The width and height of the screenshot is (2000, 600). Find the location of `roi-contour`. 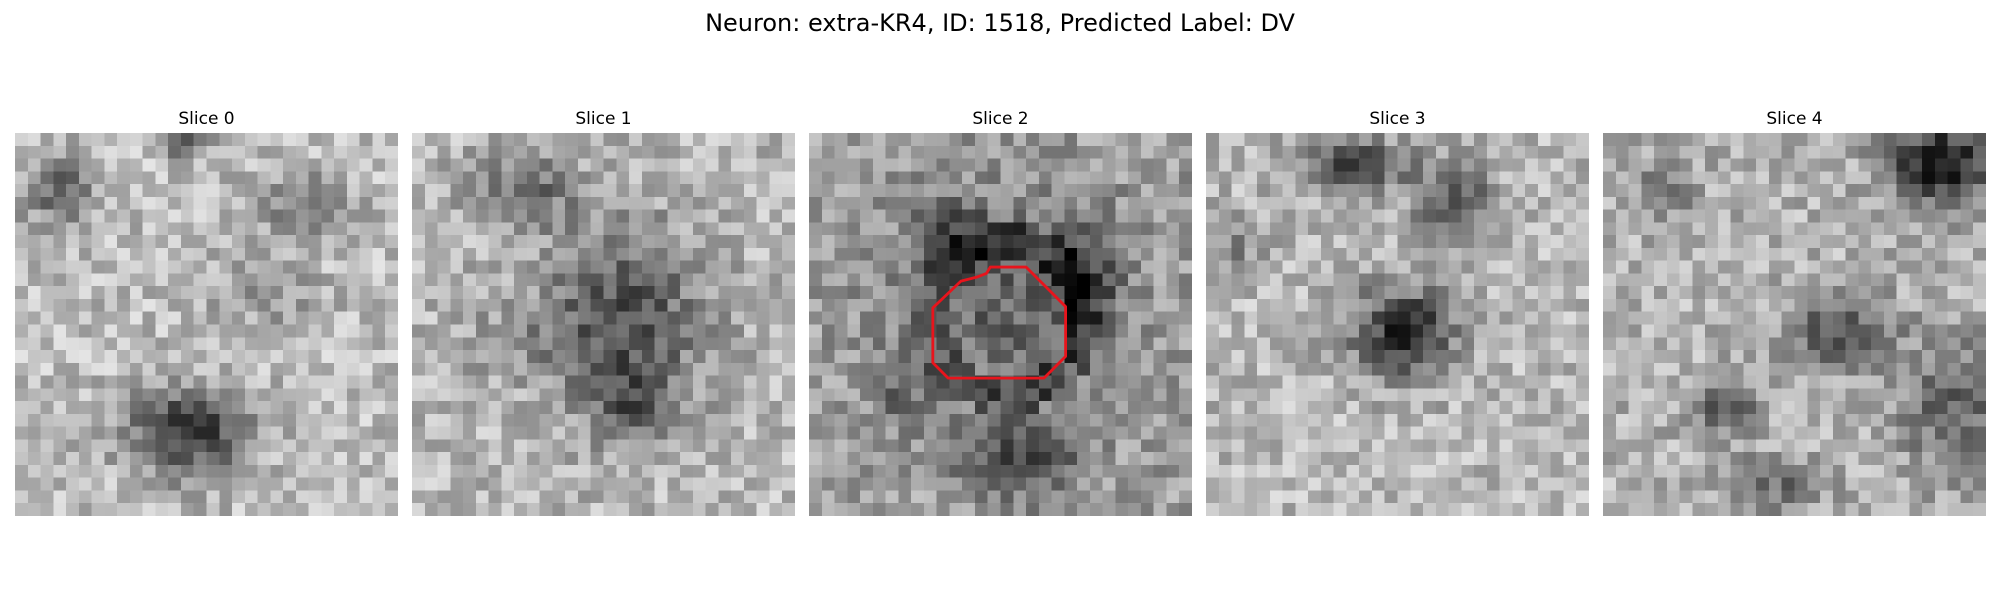

roi-contour is located at coordinates (999, 322).